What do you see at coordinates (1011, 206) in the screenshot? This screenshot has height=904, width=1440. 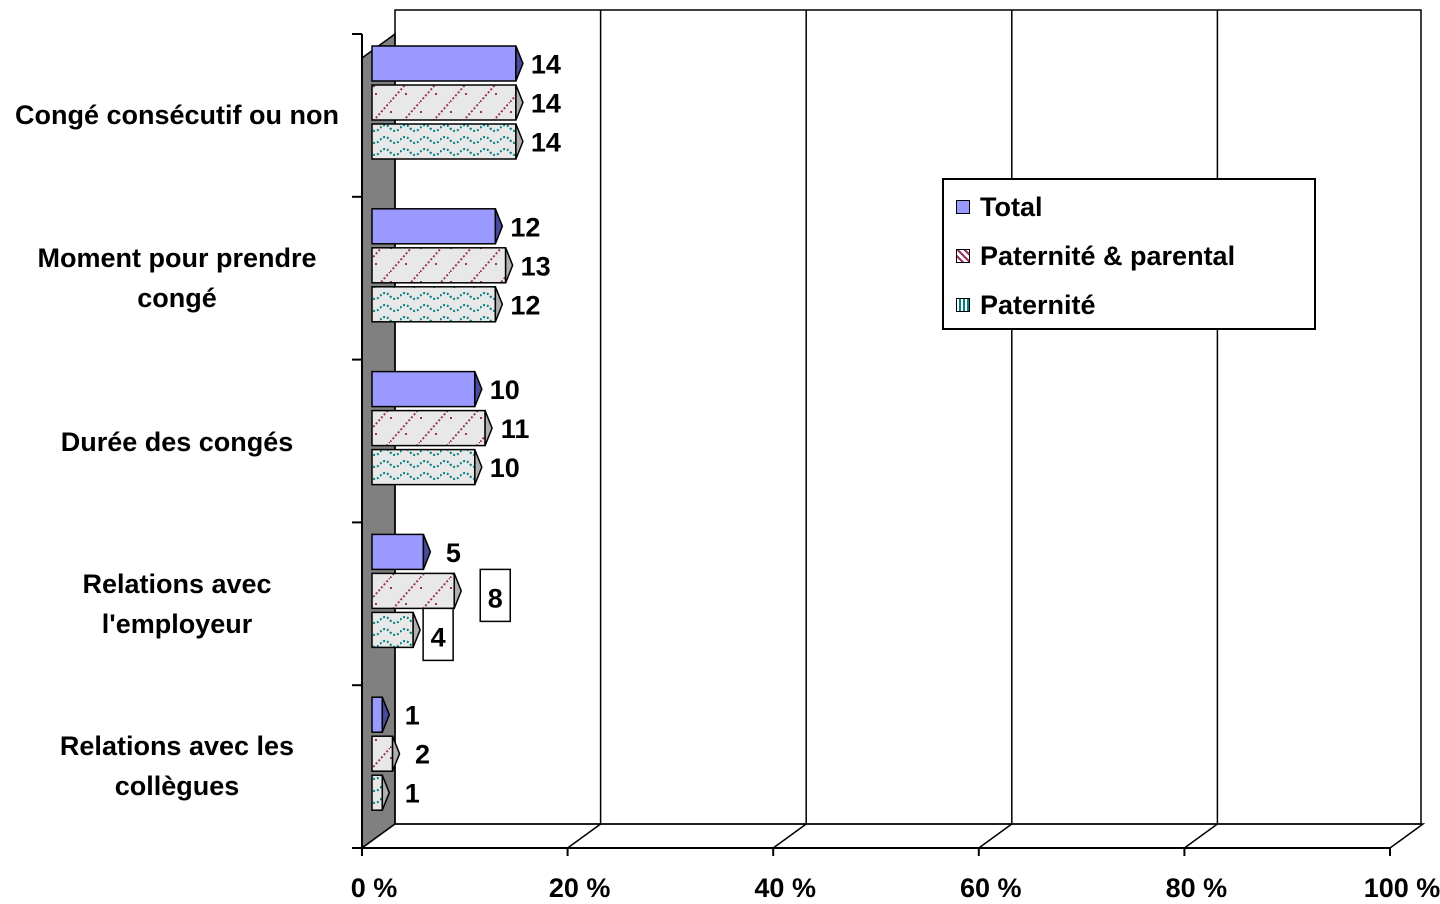 I see `legend-label: Total` at bounding box center [1011, 206].